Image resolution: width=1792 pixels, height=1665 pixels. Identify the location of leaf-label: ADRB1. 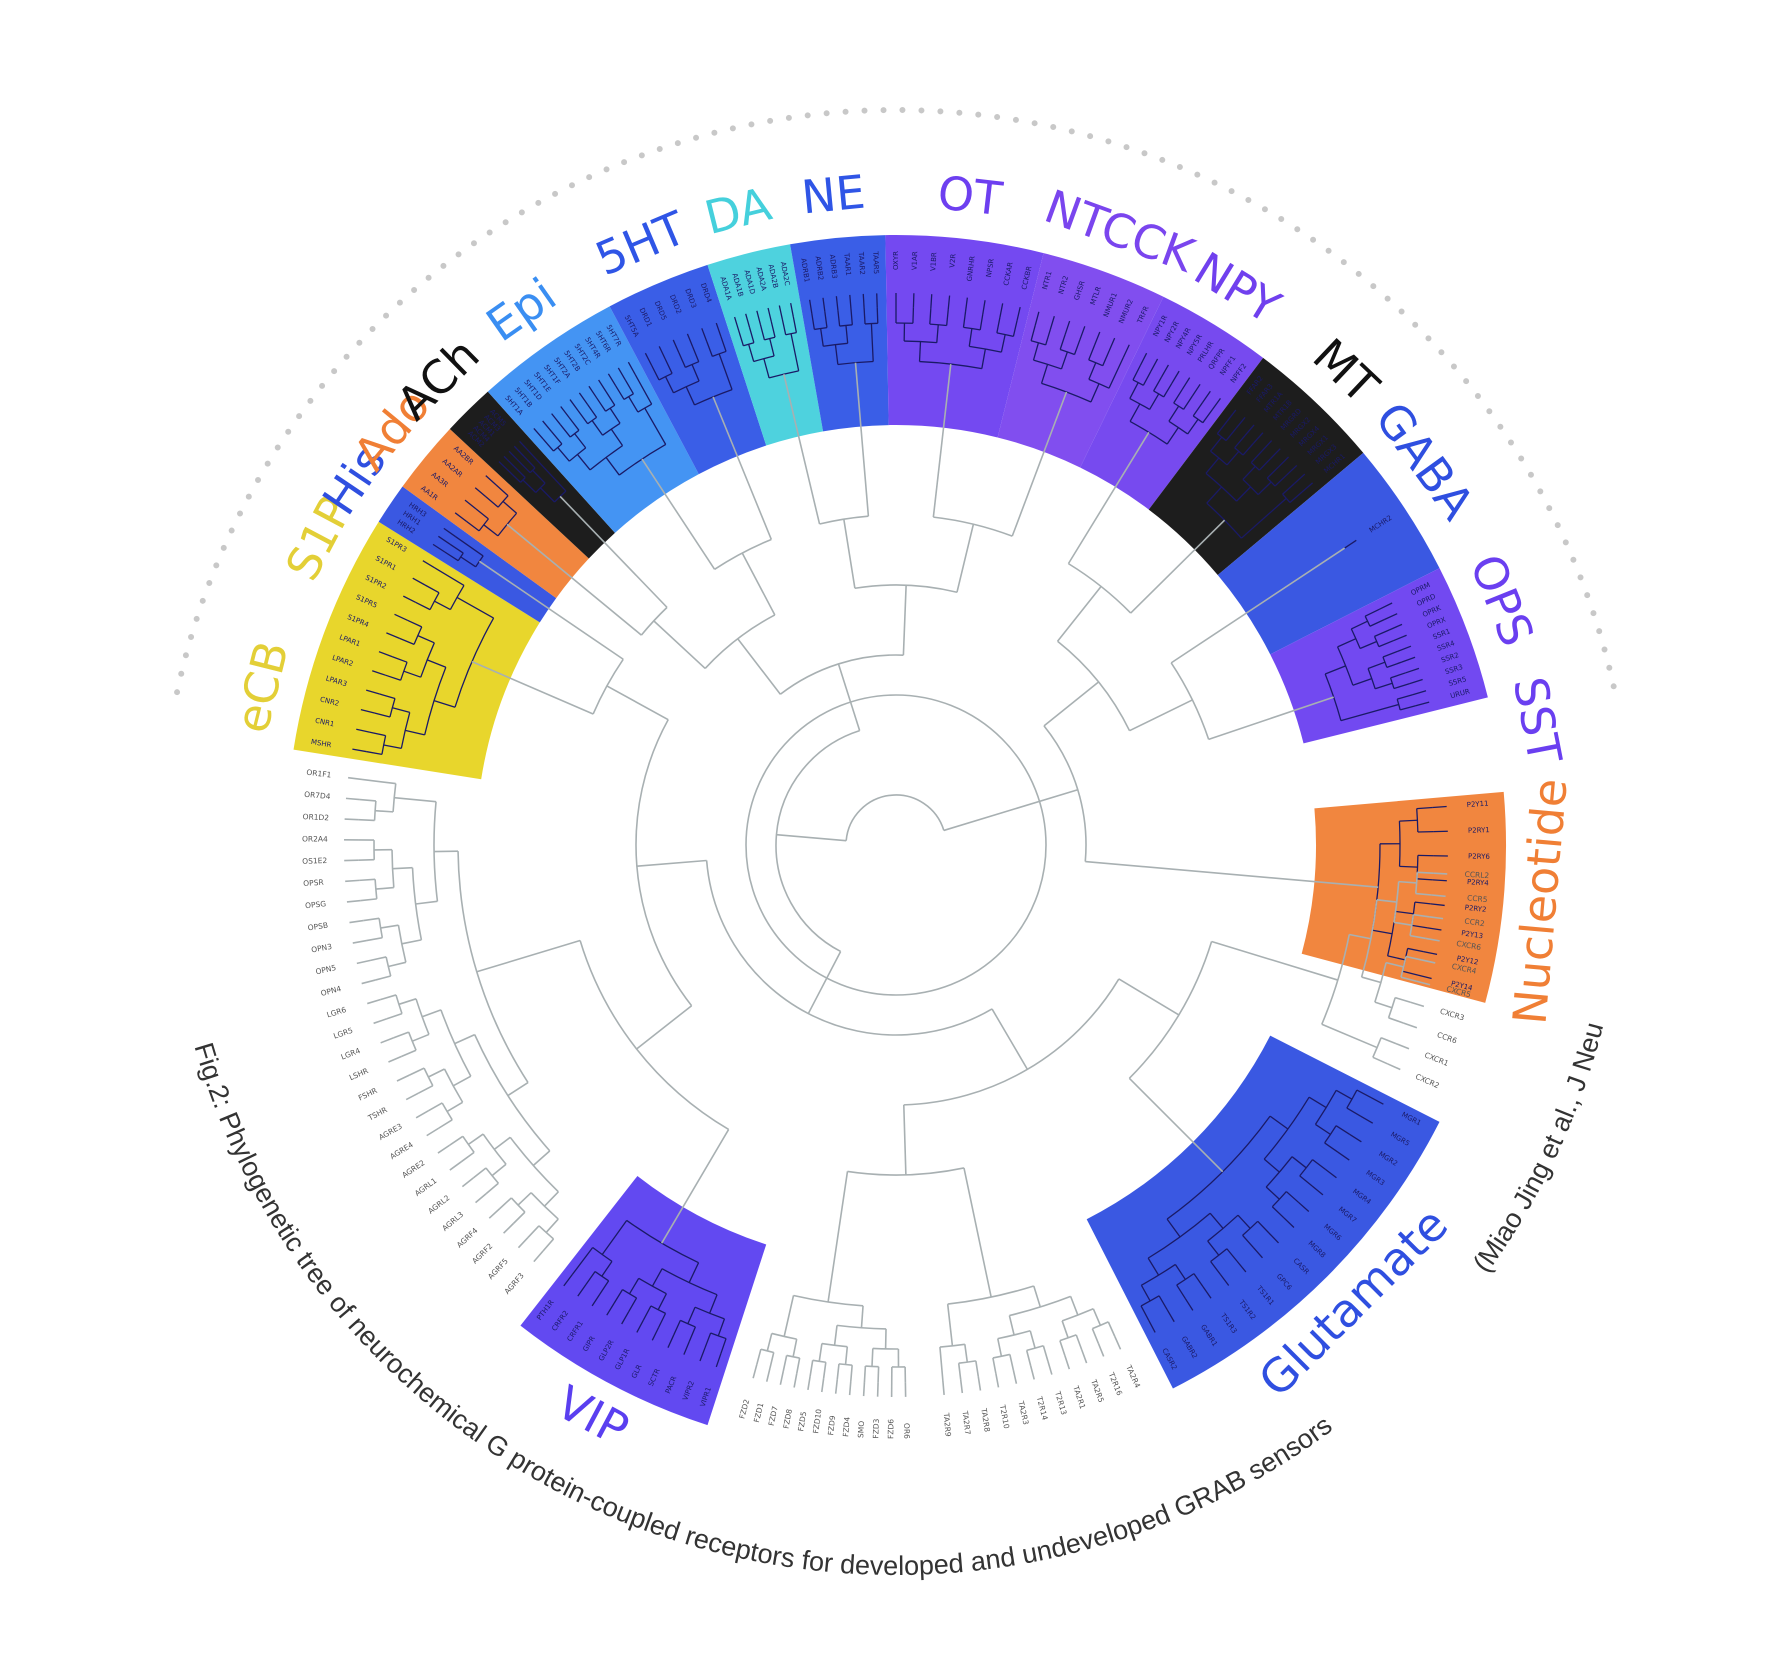
(805, 270).